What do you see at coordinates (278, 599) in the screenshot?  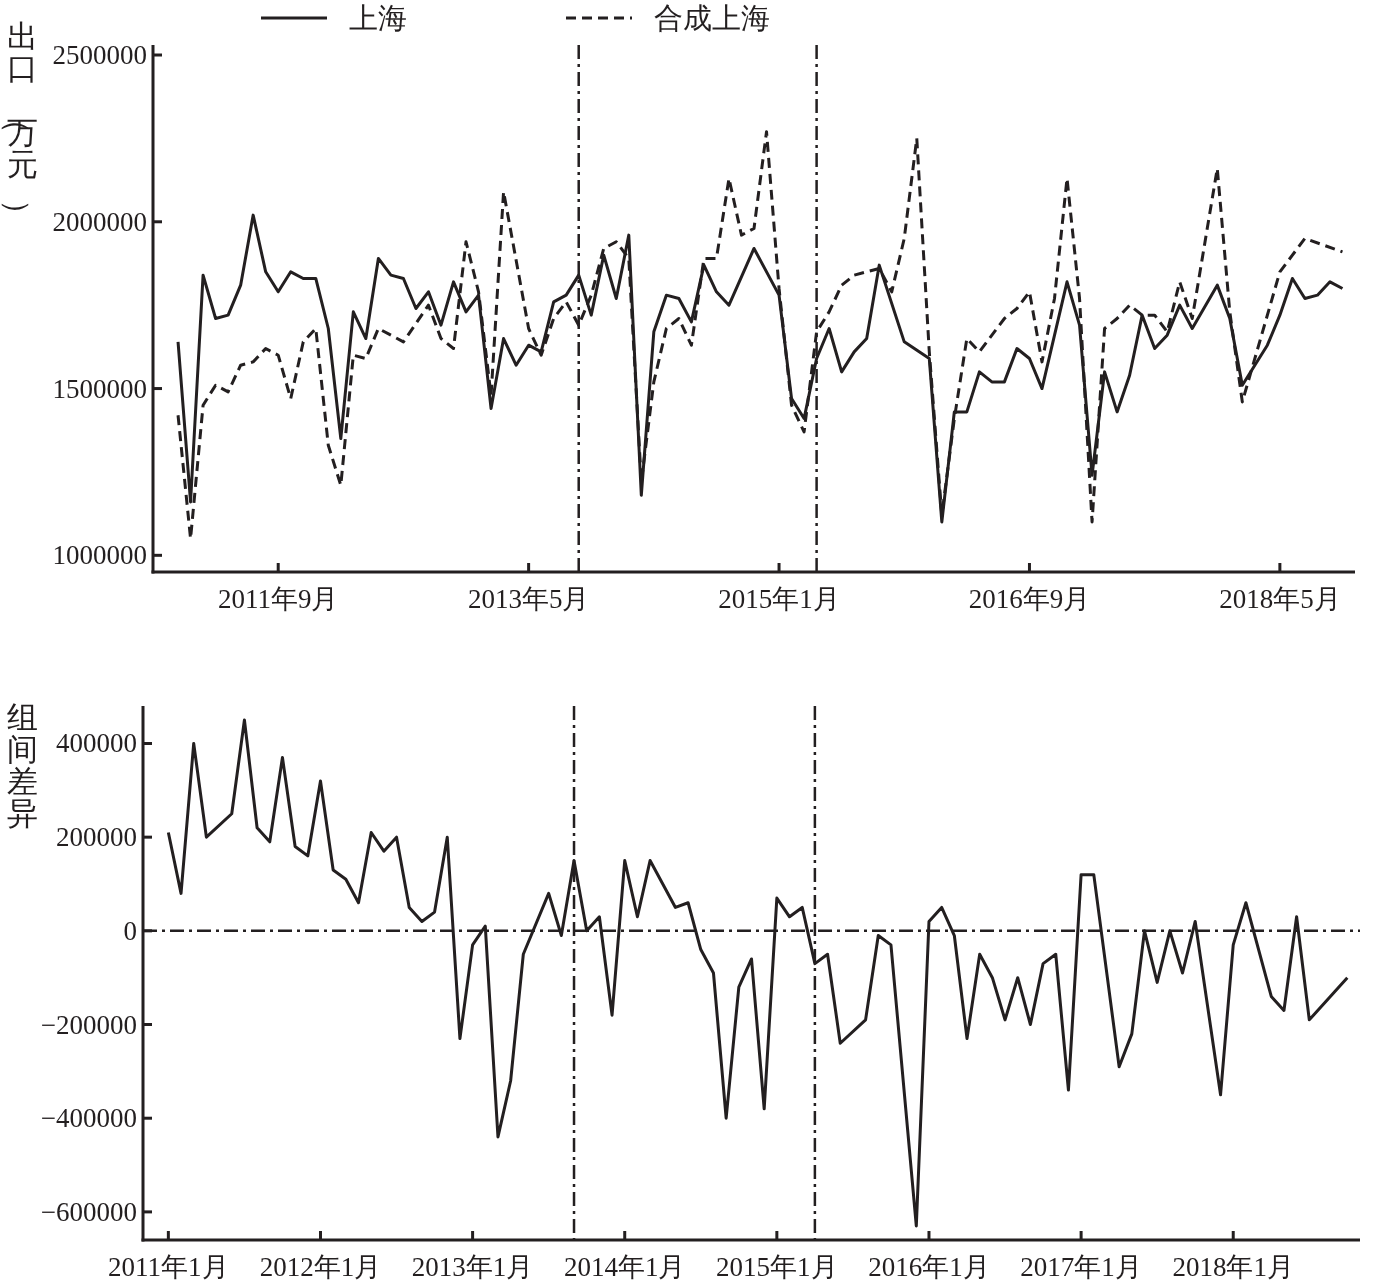 I see `x-tick-label: 2011年9月` at bounding box center [278, 599].